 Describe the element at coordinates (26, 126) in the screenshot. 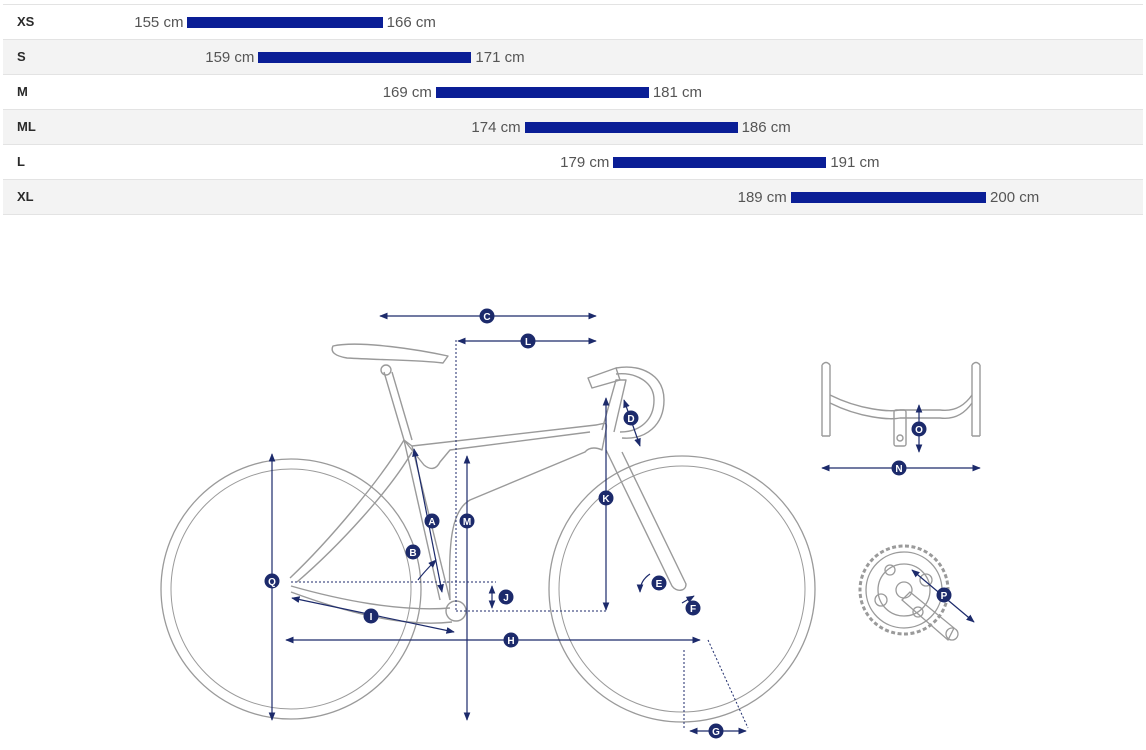

I see `size-label: ML` at that location.